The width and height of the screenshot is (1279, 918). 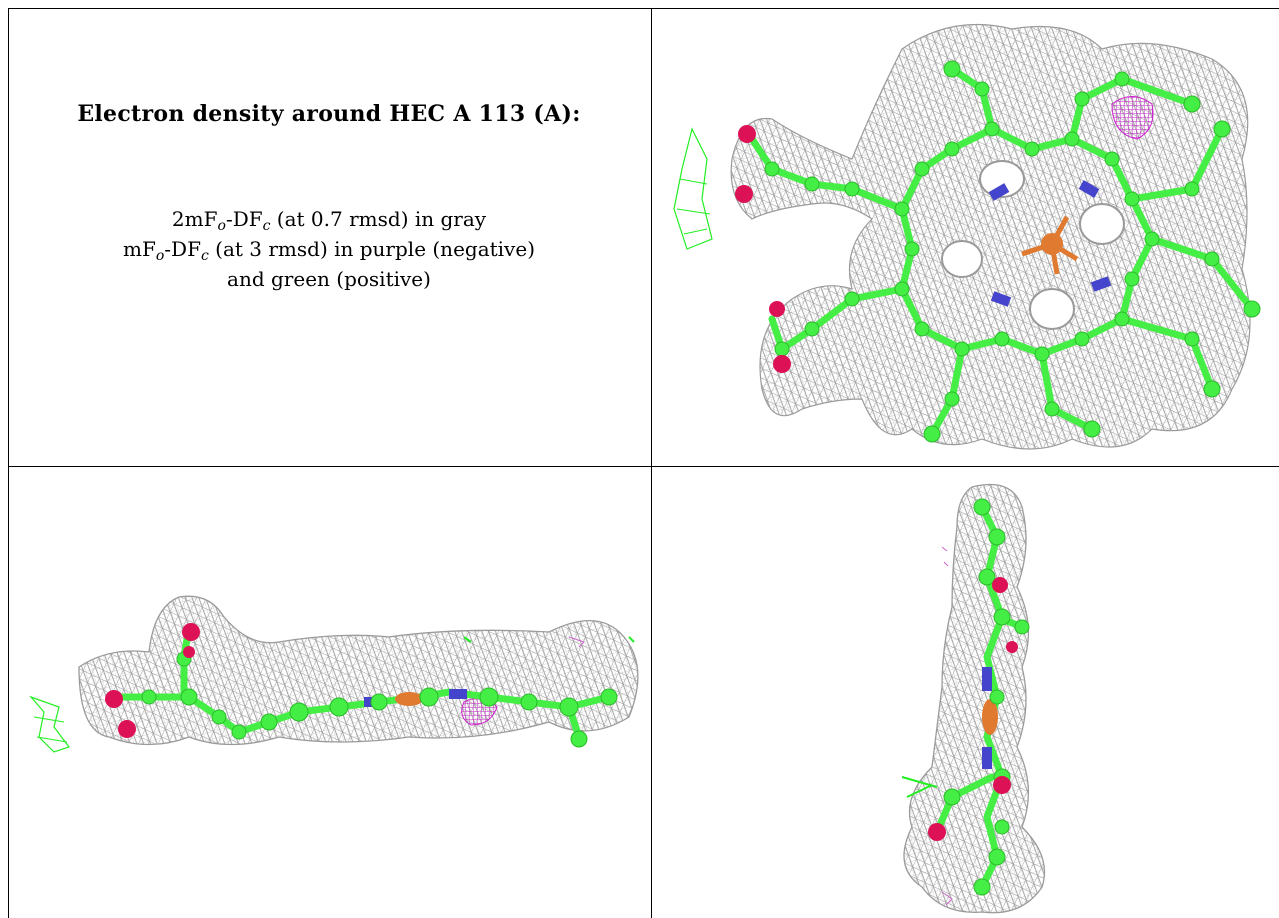 I want to click on table-border-left, so click(x=8, y=463).